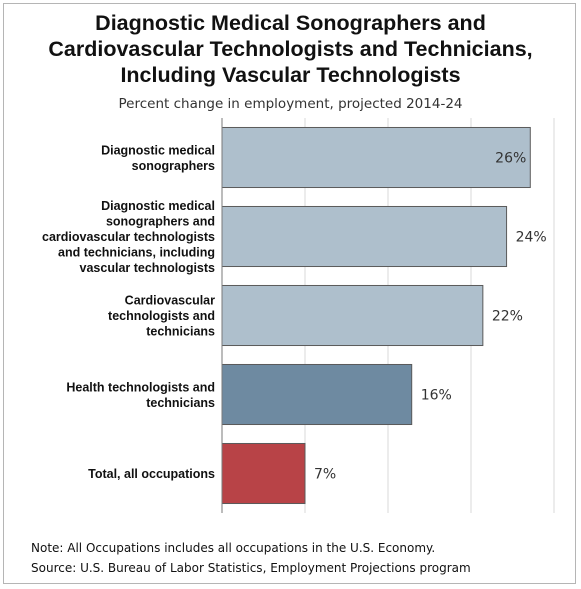  What do you see at coordinates (290, 75) in the screenshot?
I see `chart-title-line-3: Including Vascular Technologists` at bounding box center [290, 75].